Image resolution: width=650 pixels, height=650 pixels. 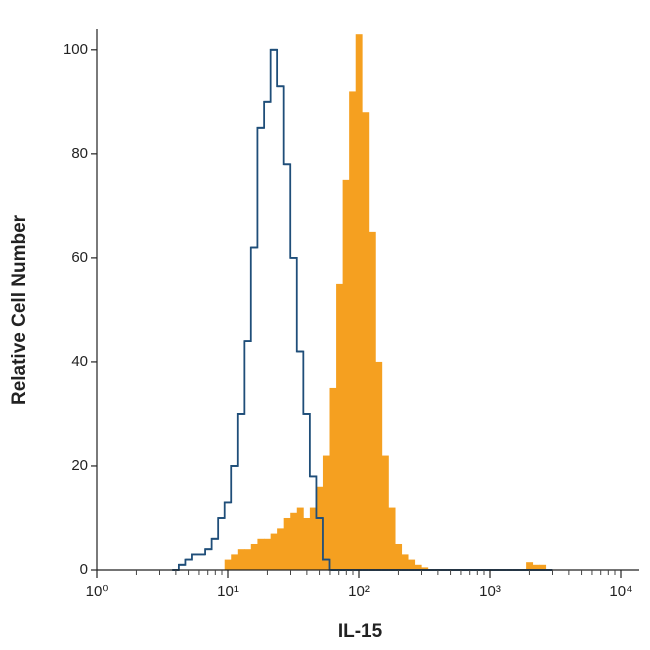 What do you see at coordinates (620, 591) in the screenshot?
I see `x-tick-label: 10⁴` at bounding box center [620, 591].